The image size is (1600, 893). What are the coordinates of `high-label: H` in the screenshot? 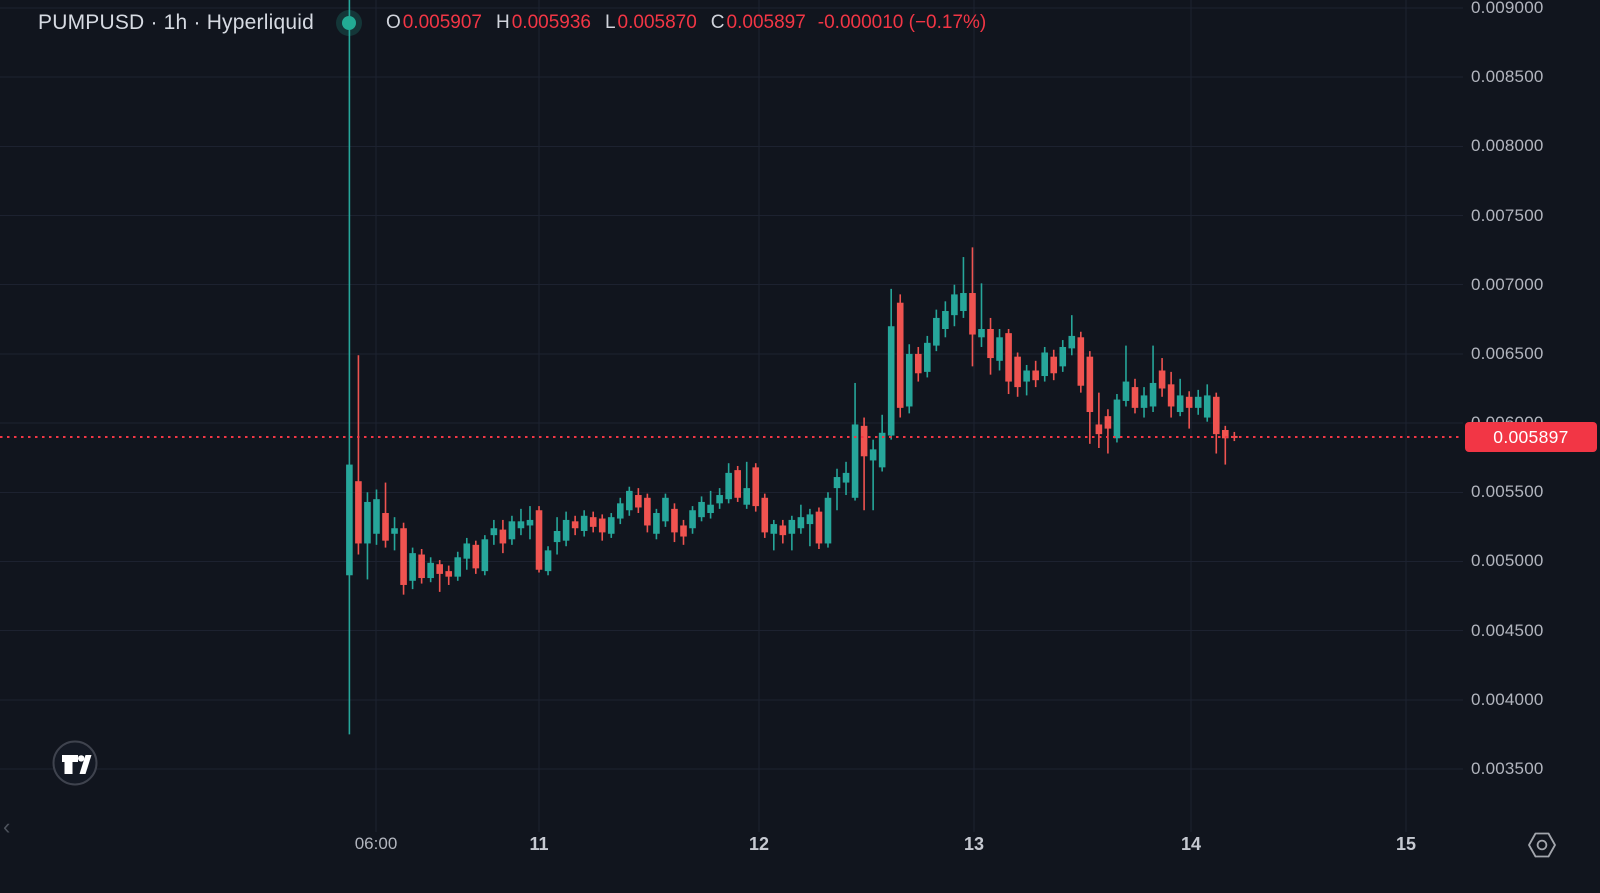 It's located at (502, 22).